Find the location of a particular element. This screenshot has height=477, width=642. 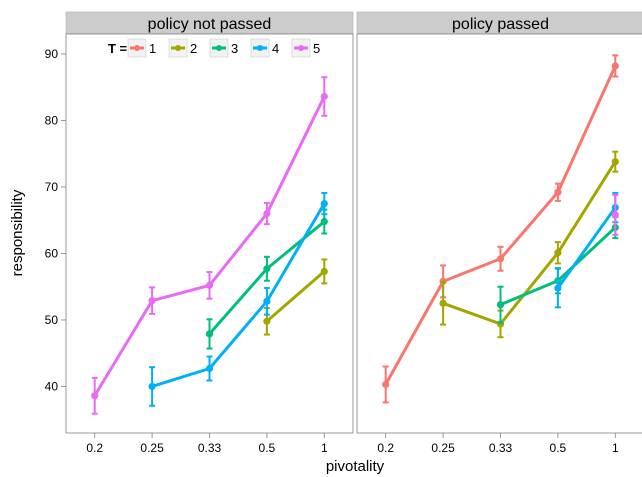

legend-label: 1 is located at coordinates (152, 48).